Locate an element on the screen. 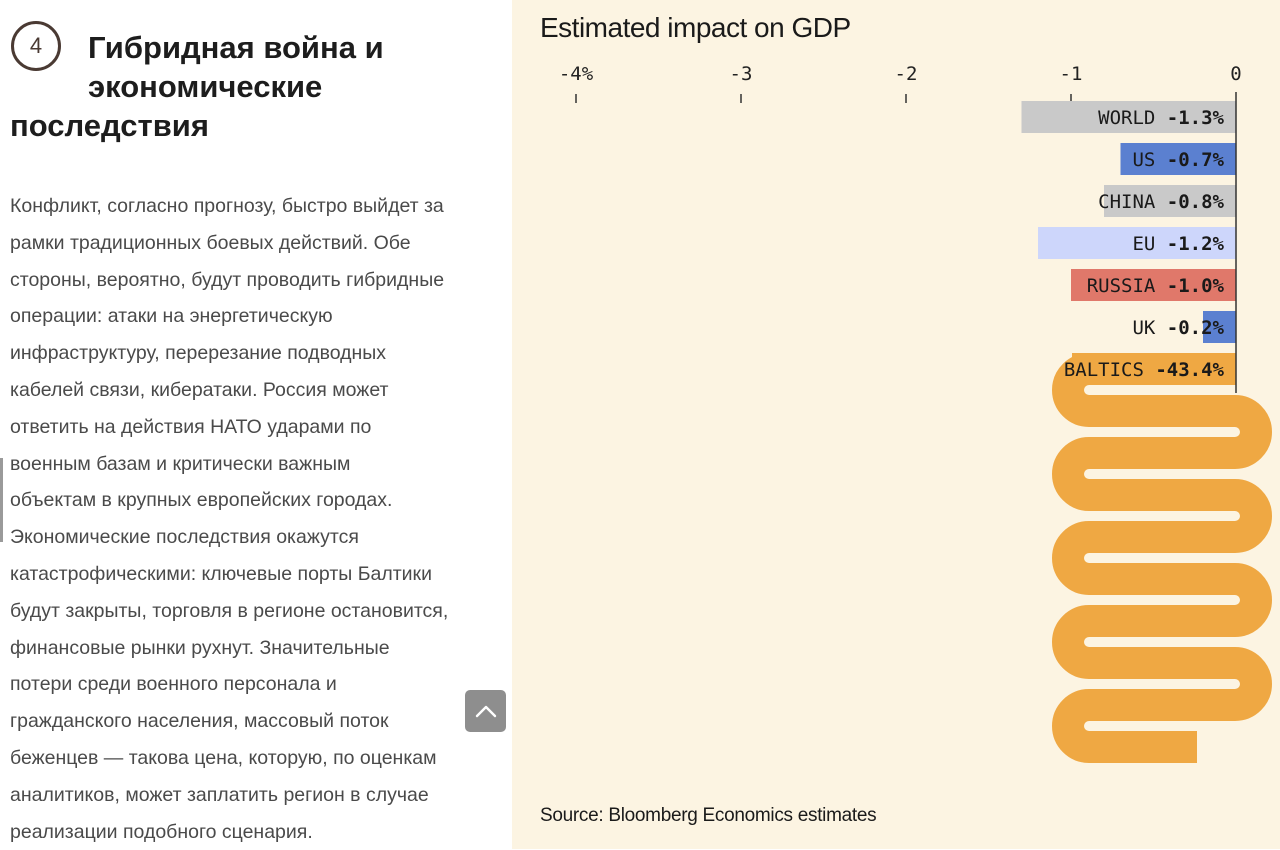 This screenshot has height=850, width=1280. side-indicator is located at coordinates (1, 500).